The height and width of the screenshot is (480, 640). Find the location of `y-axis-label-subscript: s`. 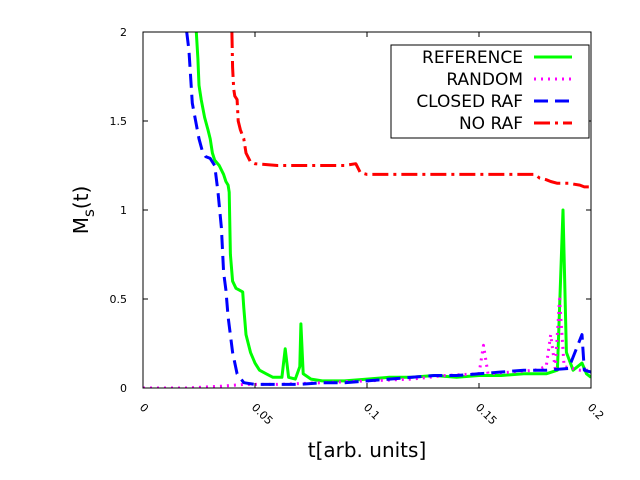

y-axis-label-subscript: s is located at coordinates (89, 213).